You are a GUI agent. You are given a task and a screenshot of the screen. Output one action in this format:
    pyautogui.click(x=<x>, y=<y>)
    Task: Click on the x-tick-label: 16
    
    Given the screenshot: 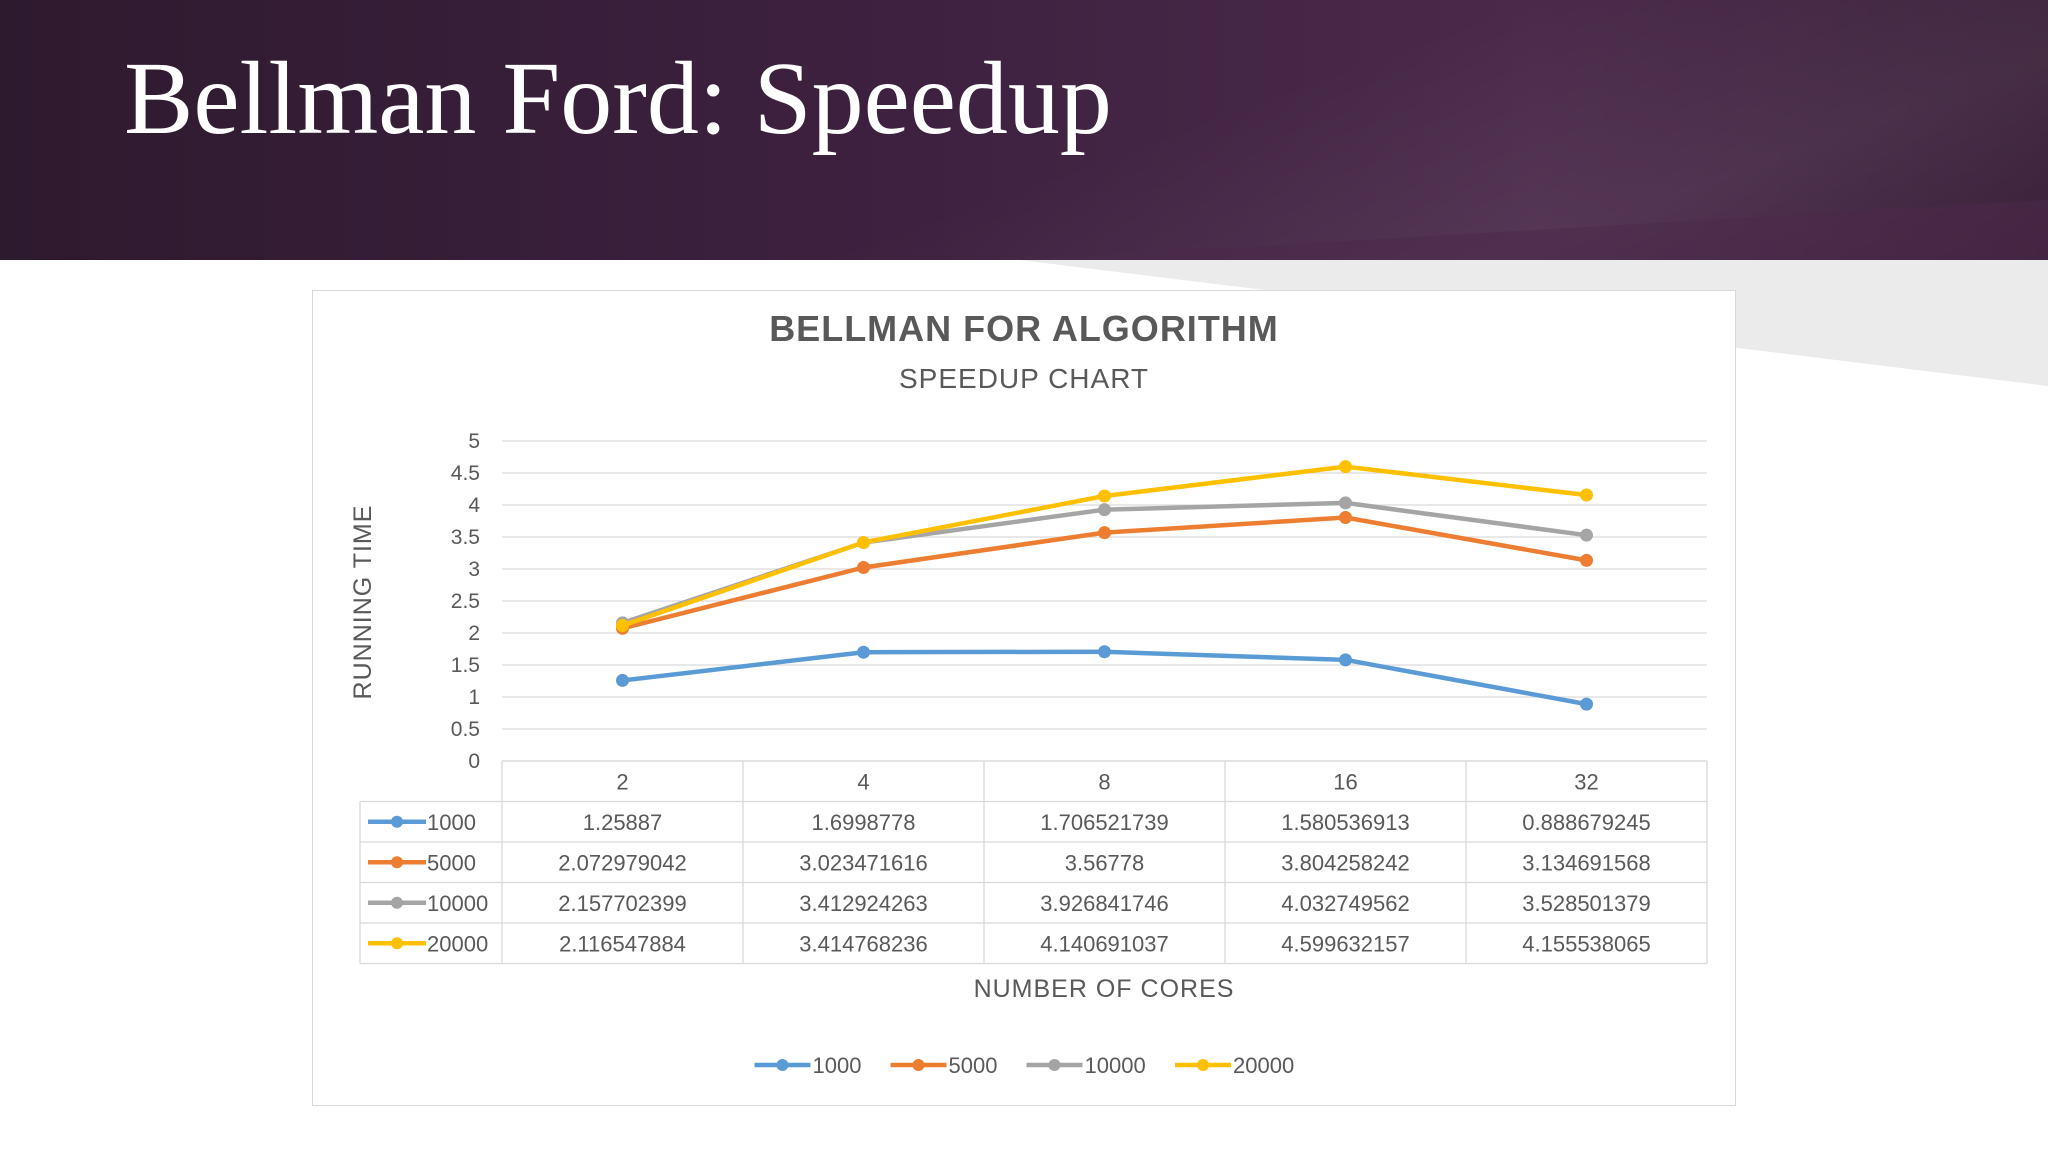 What is the action you would take?
    pyautogui.click(x=1345, y=781)
    